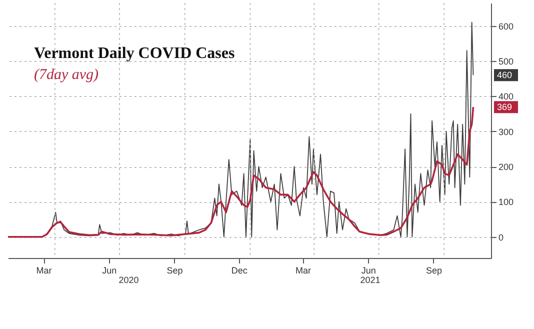 Image resolution: width=534 pixels, height=329 pixels. What do you see at coordinates (504, 75) in the screenshot?
I see `annotation: 460` at bounding box center [504, 75].